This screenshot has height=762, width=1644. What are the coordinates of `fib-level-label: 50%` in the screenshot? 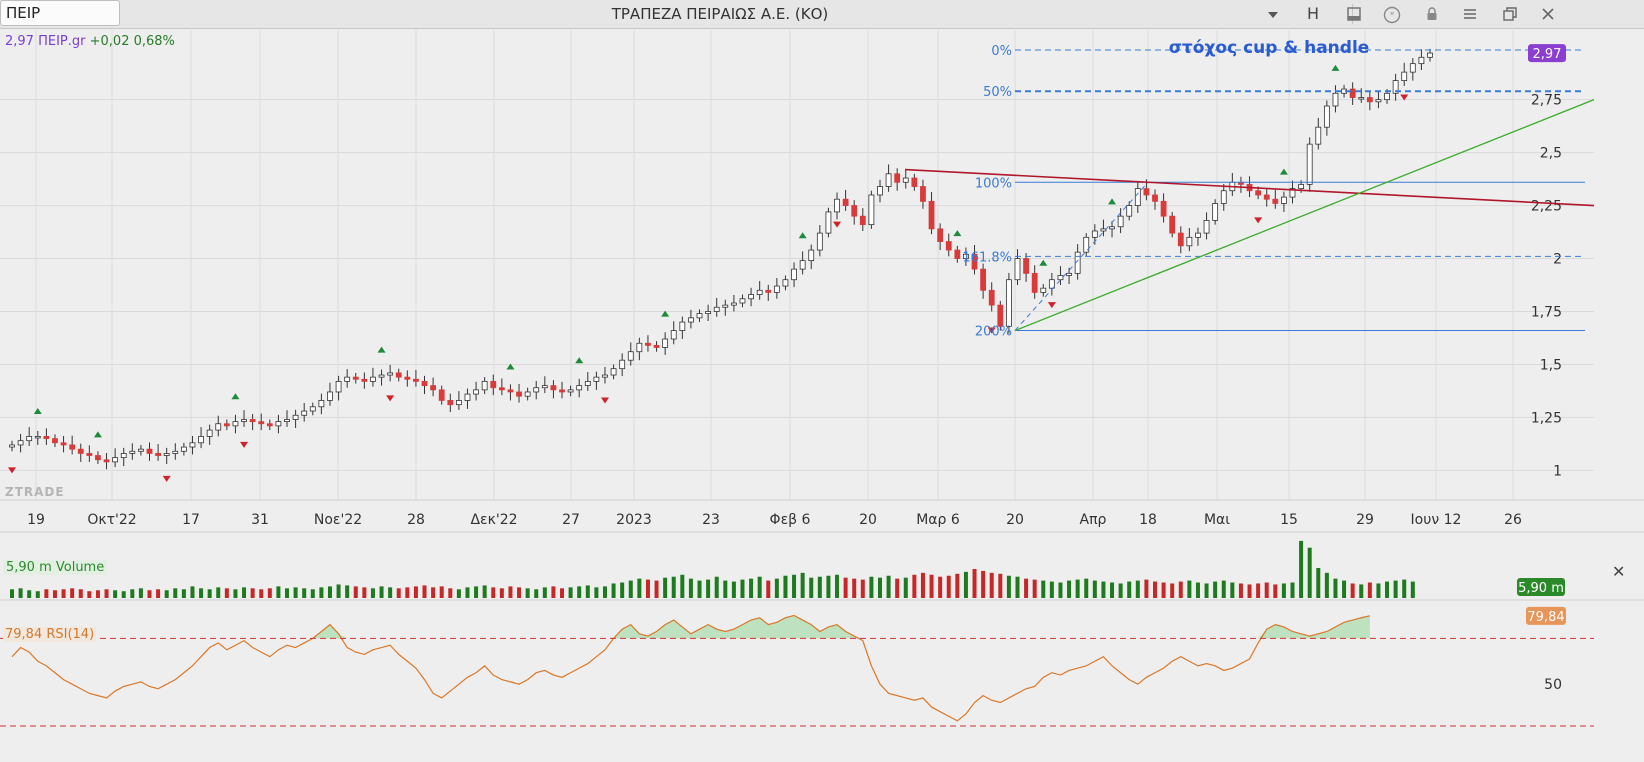 It's located at (997, 92).